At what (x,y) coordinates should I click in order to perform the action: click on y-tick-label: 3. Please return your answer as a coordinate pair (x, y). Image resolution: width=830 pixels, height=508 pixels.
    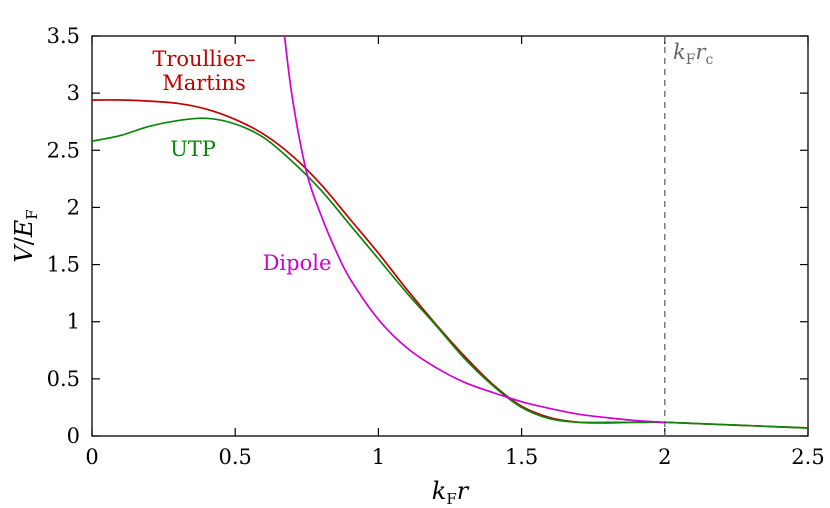
    Looking at the image, I should click on (73, 93).